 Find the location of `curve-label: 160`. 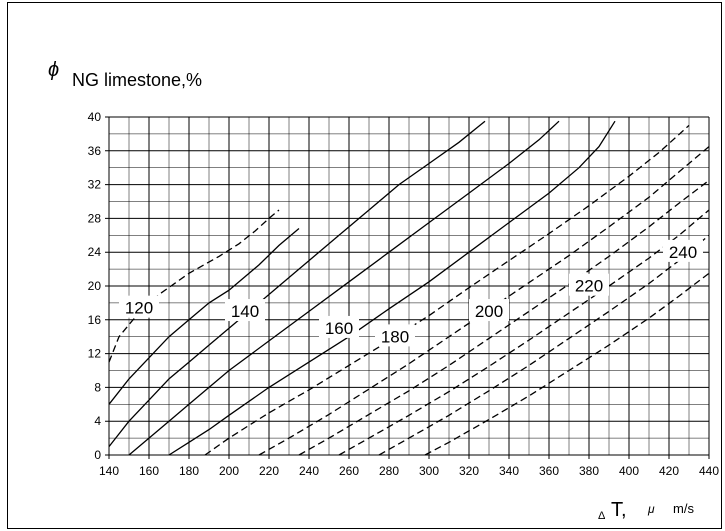

curve-label: 160 is located at coordinates (339, 328).